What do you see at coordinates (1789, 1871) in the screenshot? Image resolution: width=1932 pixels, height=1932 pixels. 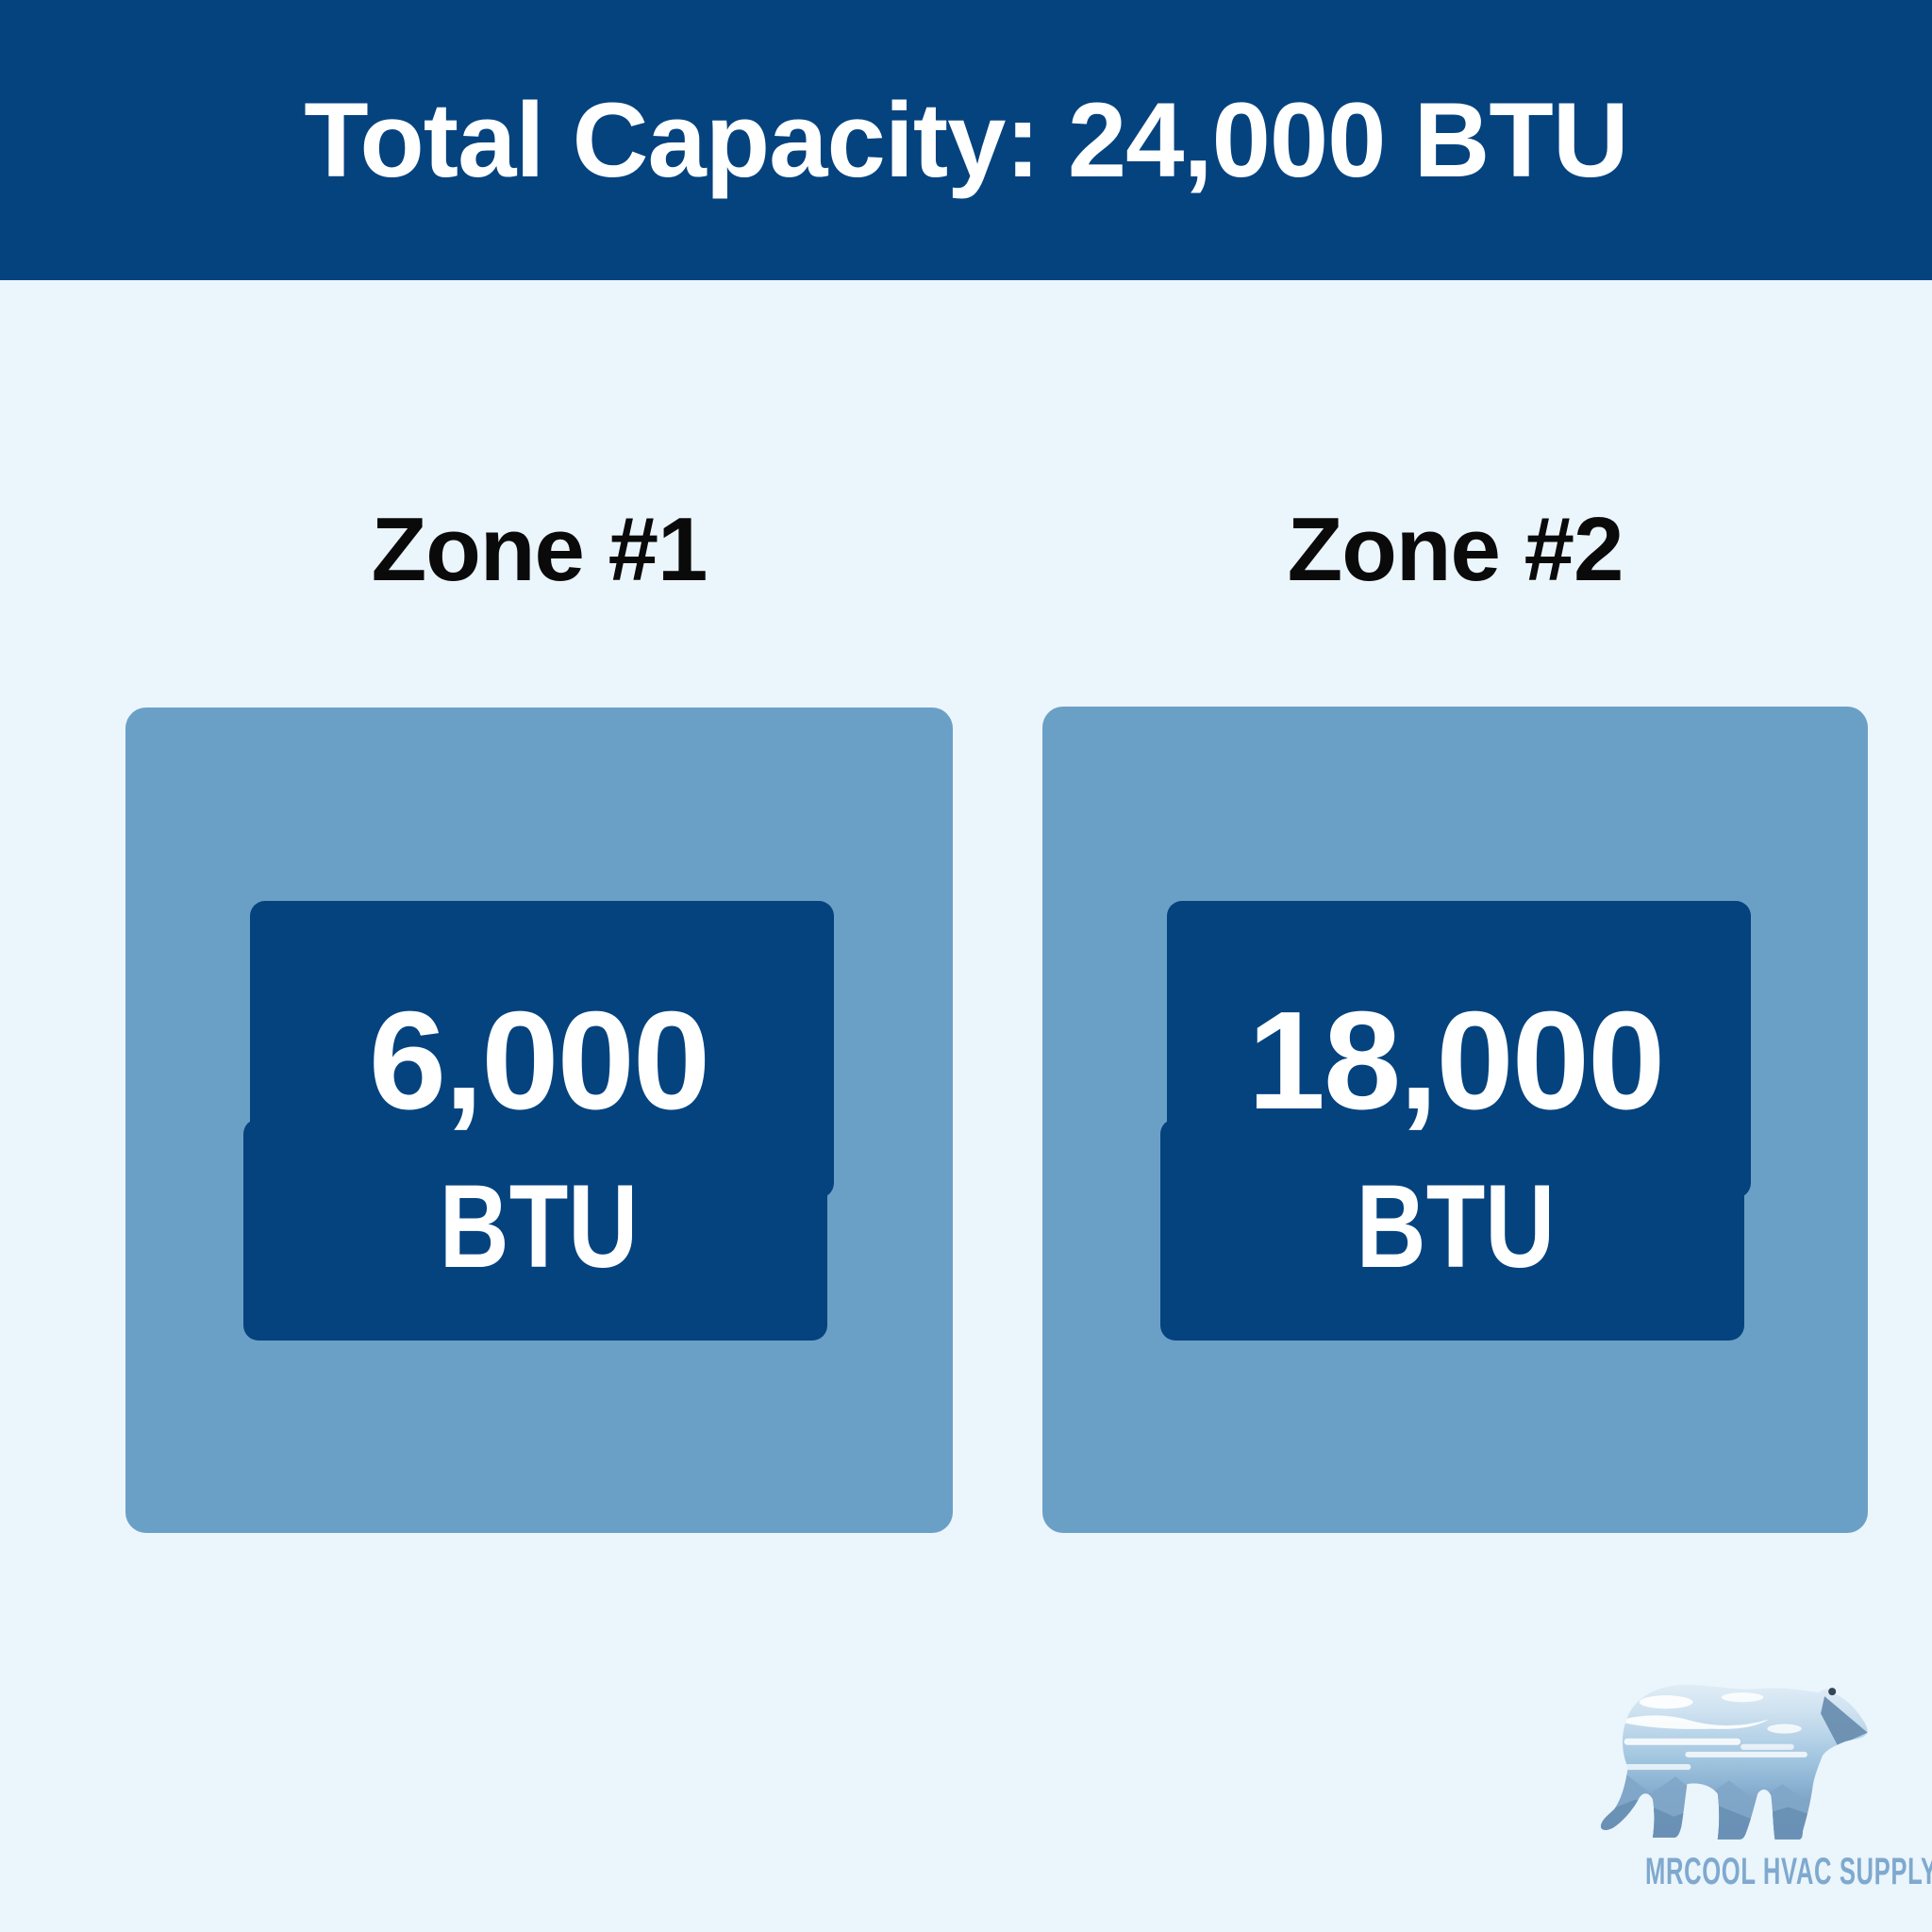 I see `brand-name: MRCOOL HVAC SUPPLY` at bounding box center [1789, 1871].